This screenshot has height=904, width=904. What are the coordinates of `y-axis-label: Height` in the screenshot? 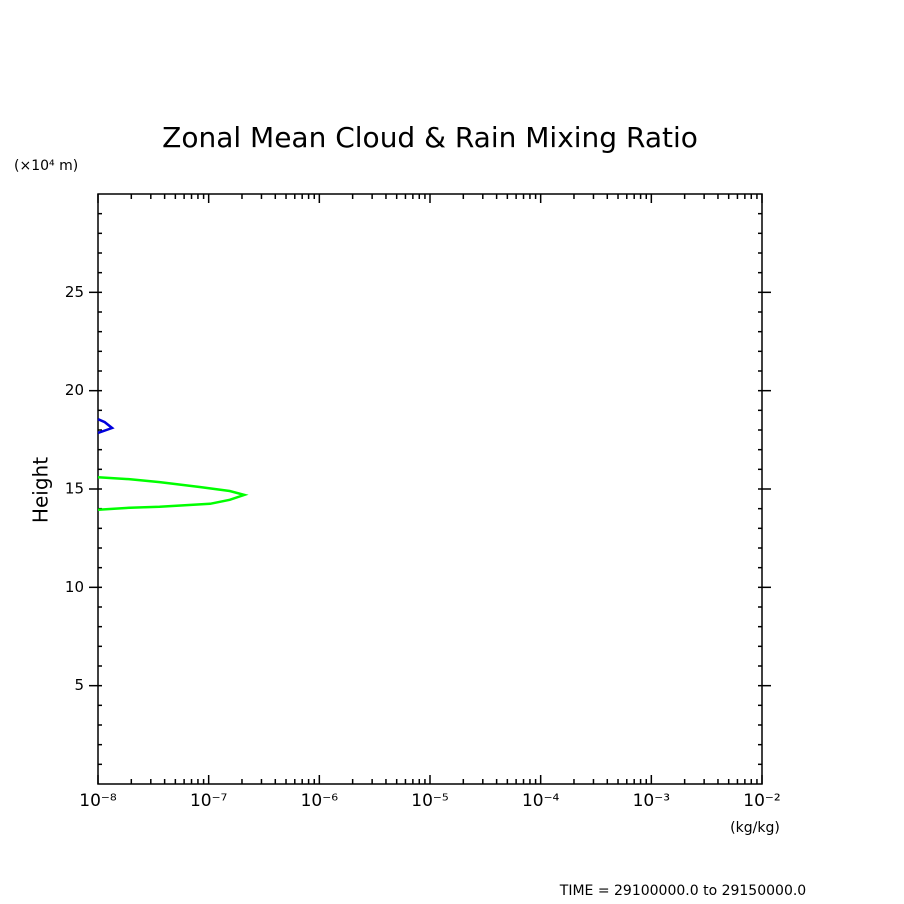 It's located at (41, 490).